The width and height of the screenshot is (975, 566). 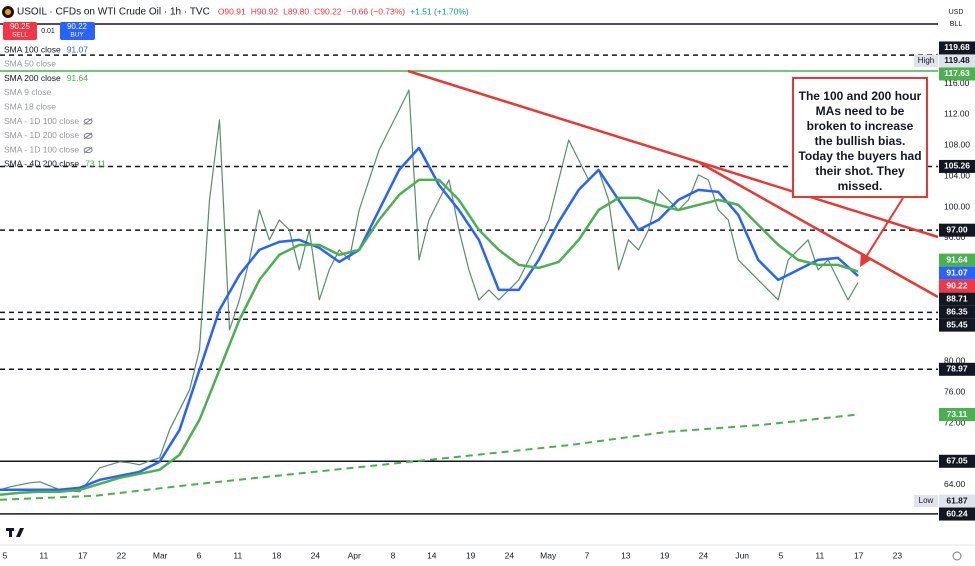 What do you see at coordinates (955, 422) in the screenshot?
I see `y-tick-label: 72.00` at bounding box center [955, 422].